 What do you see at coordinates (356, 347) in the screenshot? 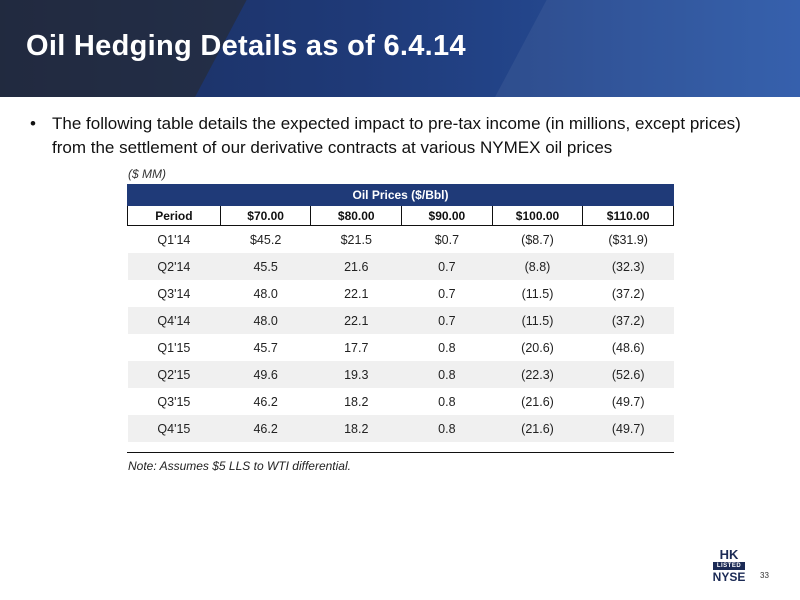
I see `value-cell: 17.7` at bounding box center [356, 347].